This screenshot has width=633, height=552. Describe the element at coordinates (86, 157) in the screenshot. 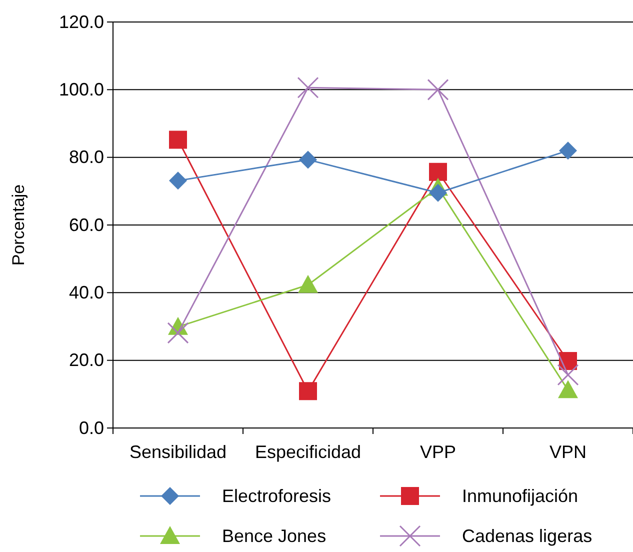

I see `y-tick-label: 80.0` at that location.